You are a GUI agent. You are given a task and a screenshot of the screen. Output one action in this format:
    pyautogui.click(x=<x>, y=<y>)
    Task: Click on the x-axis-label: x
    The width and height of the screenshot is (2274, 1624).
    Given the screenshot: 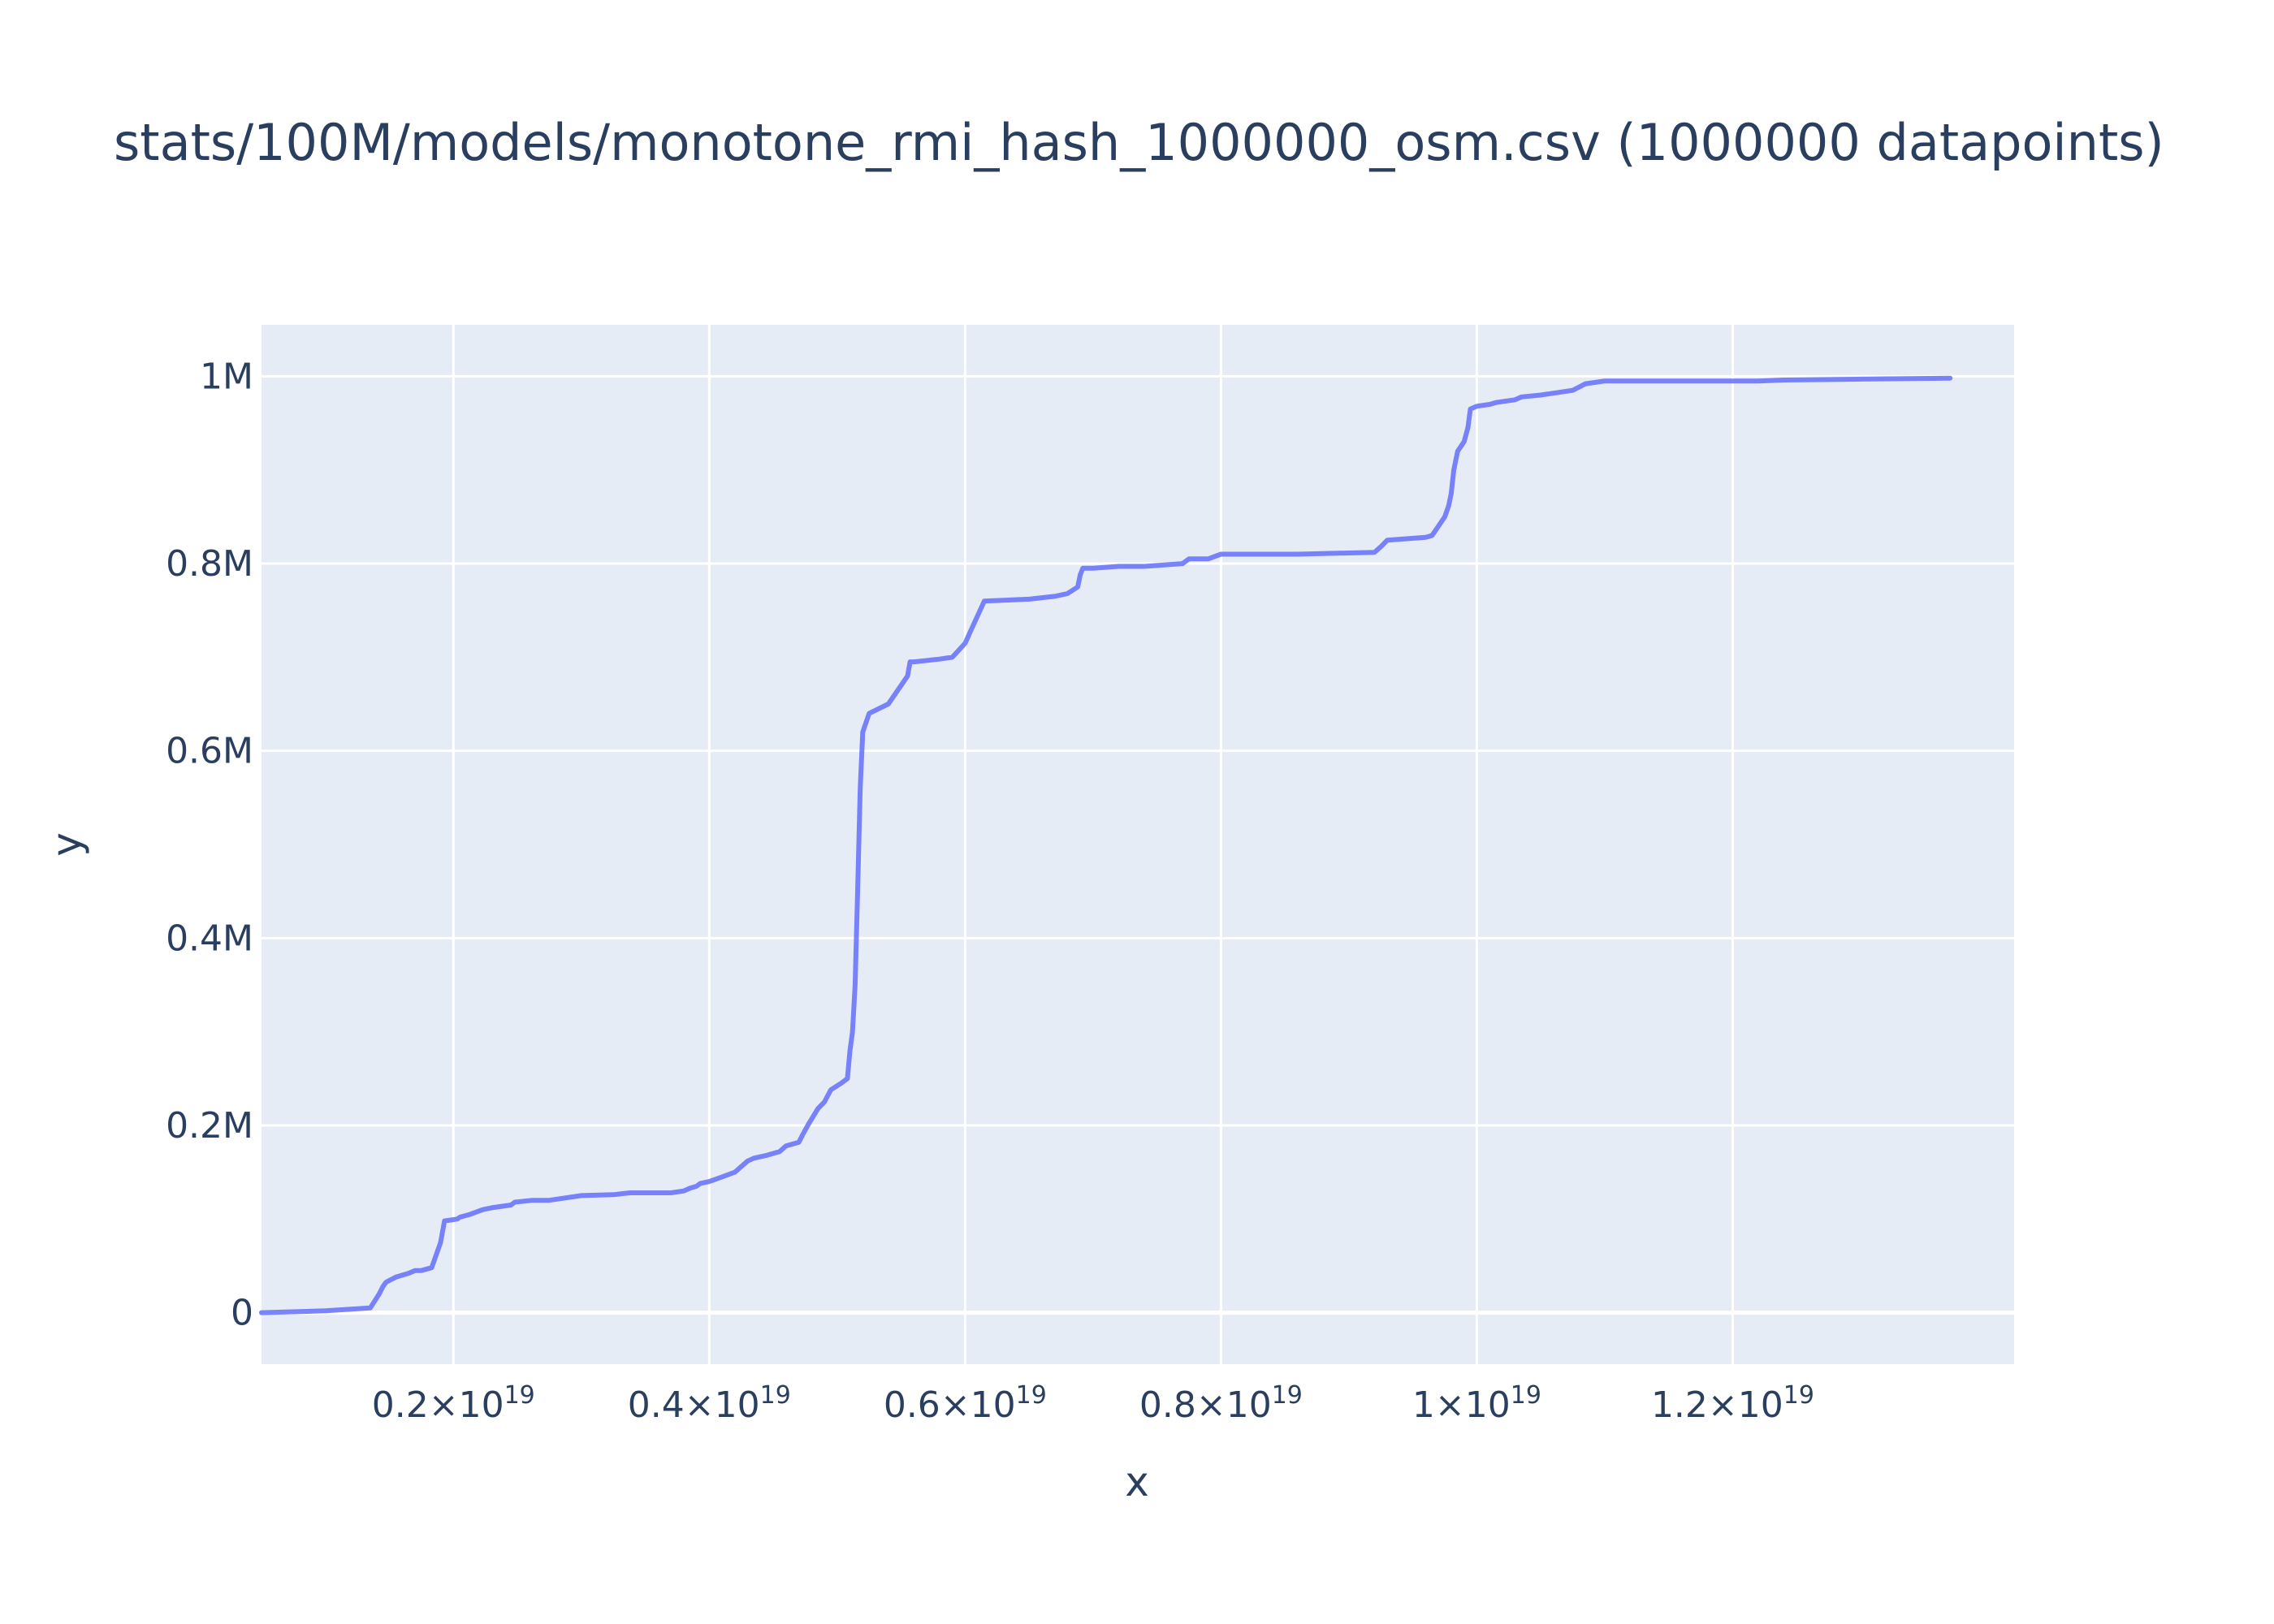 What is the action you would take?
    pyautogui.click(x=1137, y=1482)
    